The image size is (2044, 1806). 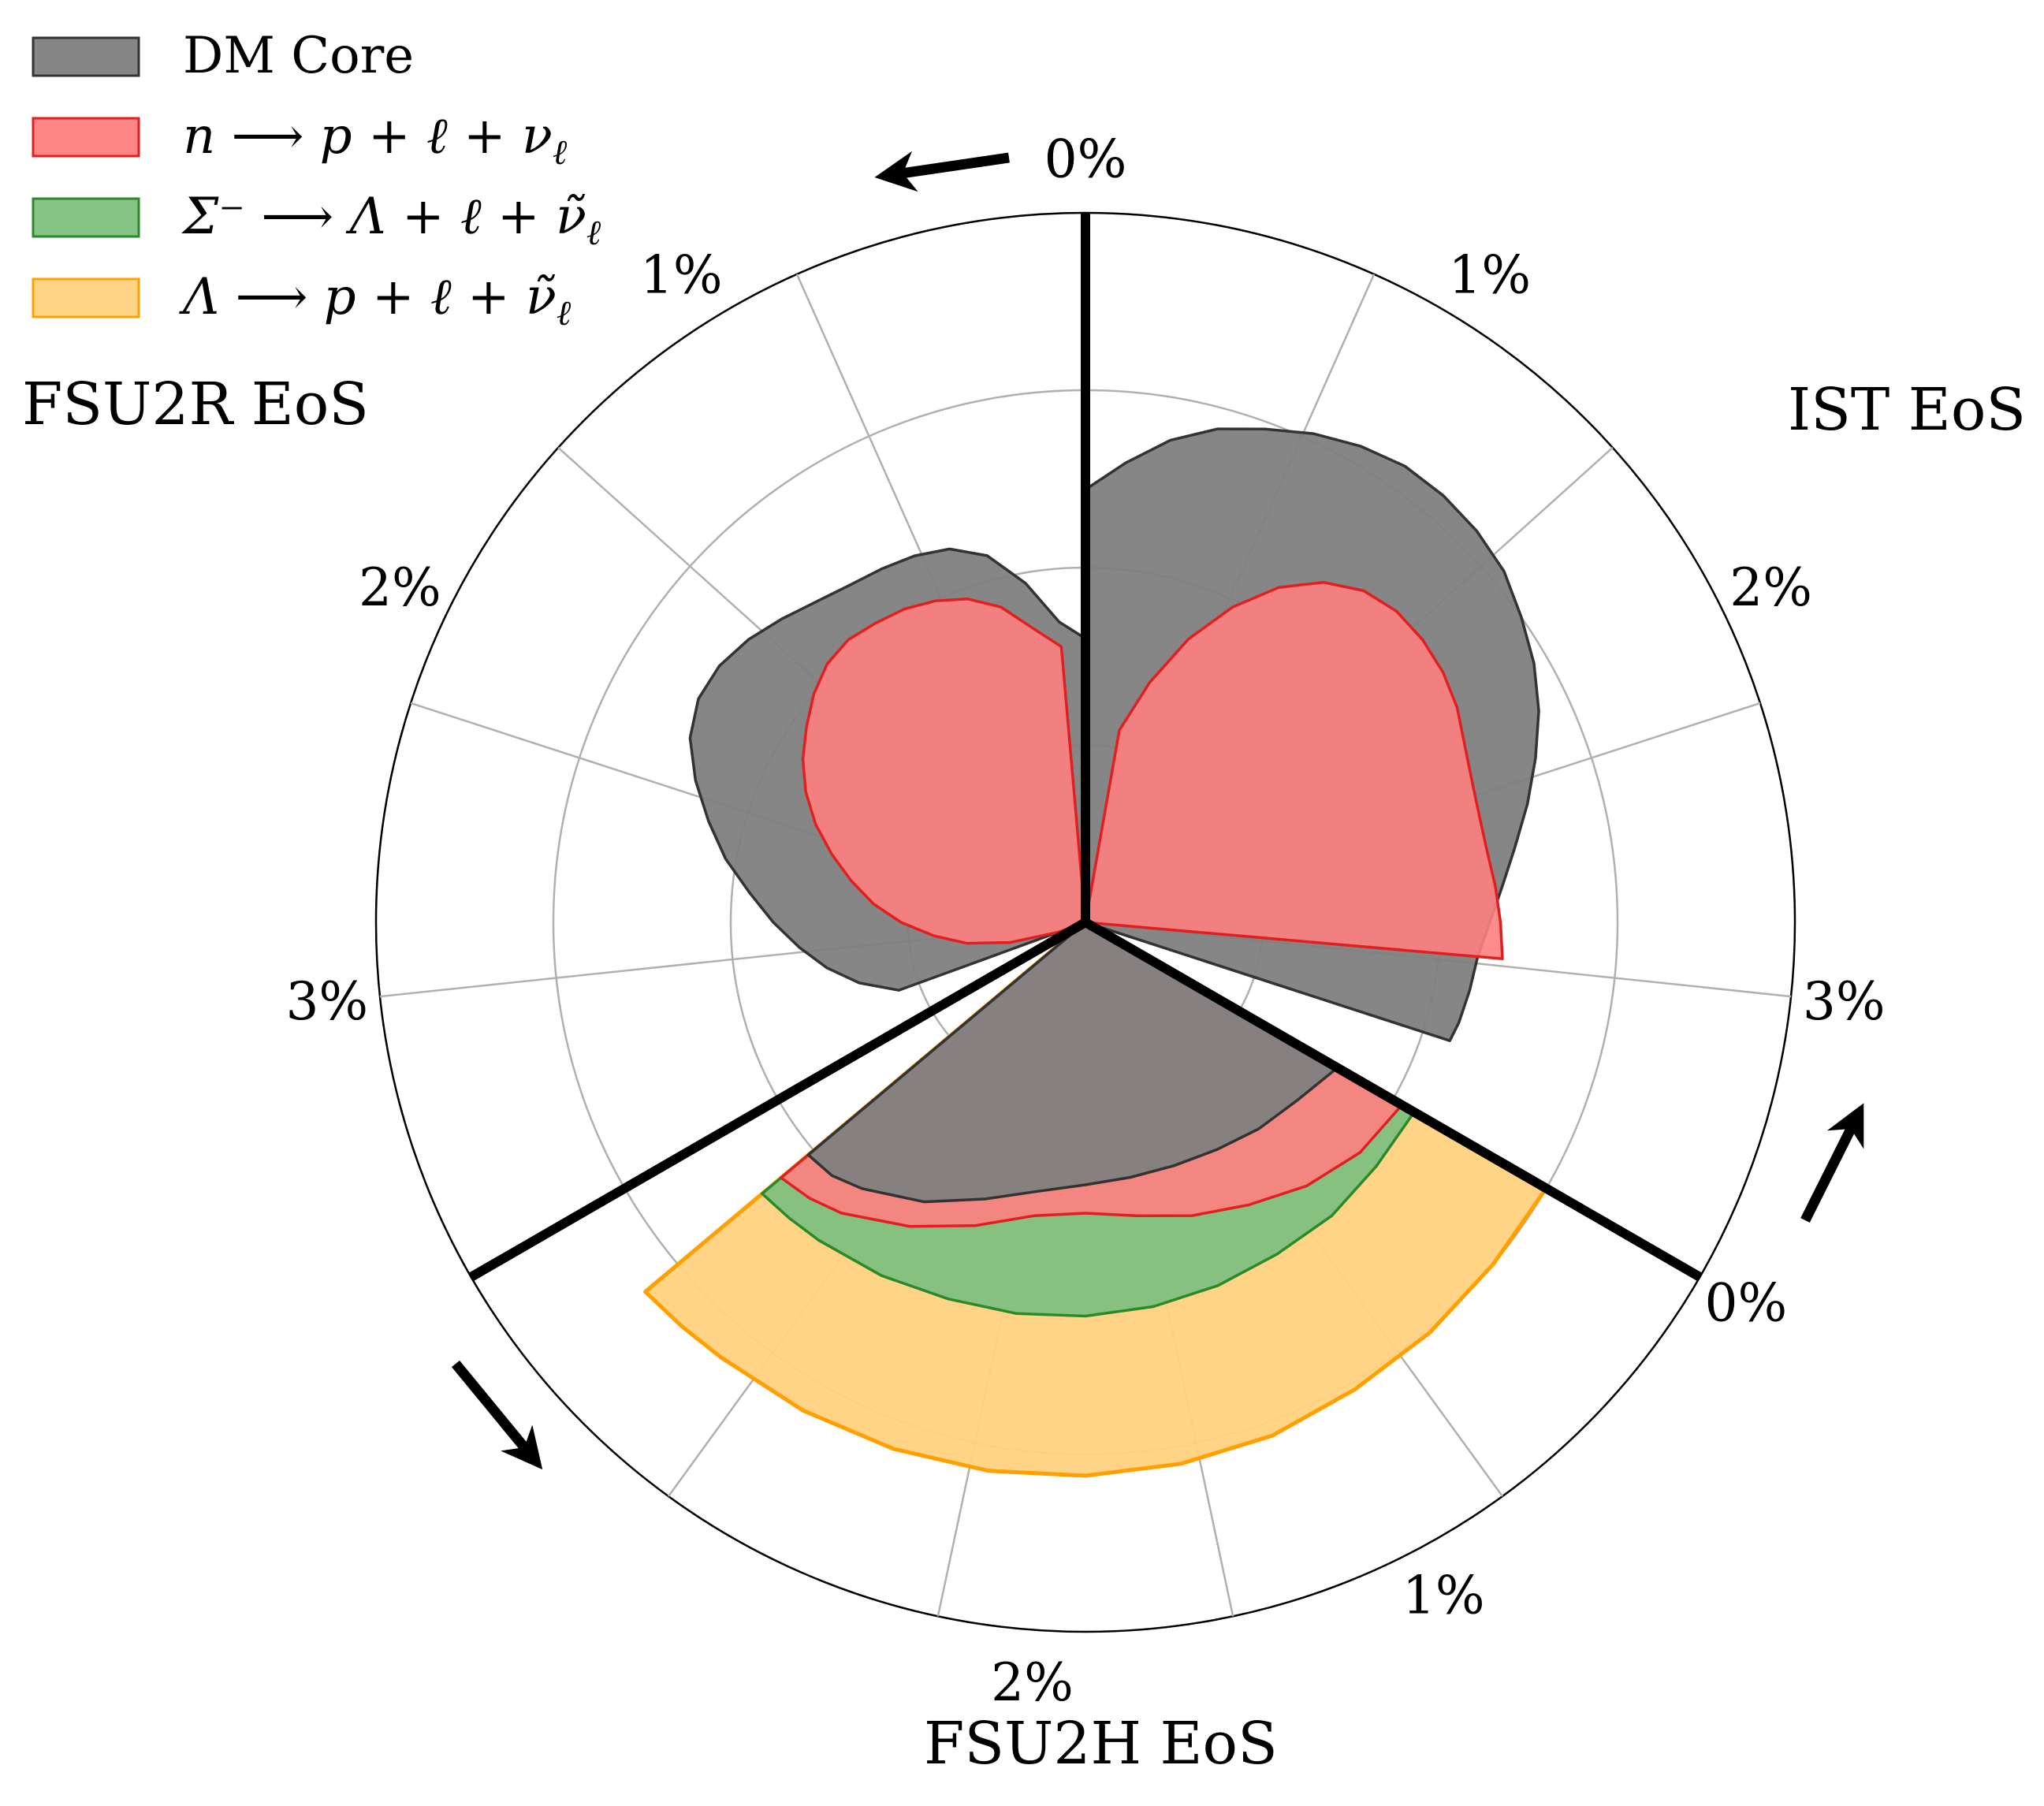 What do you see at coordinates (375, 140) in the screenshot?
I see `legend-label-beta-n: n ⟶ p + ℓ + νℓ` at bounding box center [375, 140].